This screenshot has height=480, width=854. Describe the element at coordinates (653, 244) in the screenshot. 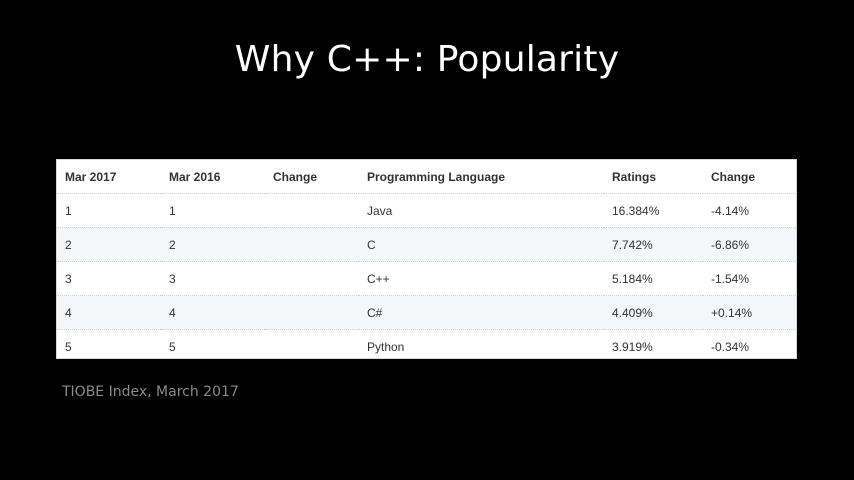

I see `cell-rating: 7.742%` at that location.